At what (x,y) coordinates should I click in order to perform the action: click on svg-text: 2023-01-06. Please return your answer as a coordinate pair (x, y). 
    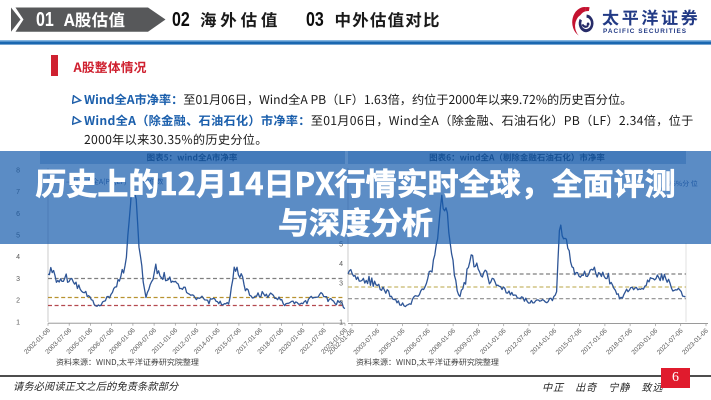
    Looking at the image, I should click on (695, 341).